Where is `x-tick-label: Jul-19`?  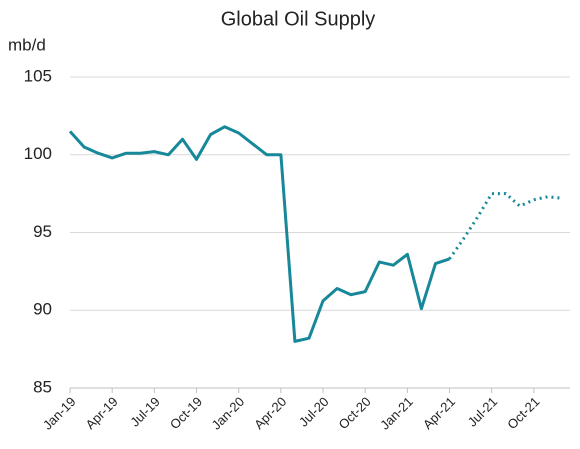 x-tick-label: Jul-19 is located at coordinates (145, 412).